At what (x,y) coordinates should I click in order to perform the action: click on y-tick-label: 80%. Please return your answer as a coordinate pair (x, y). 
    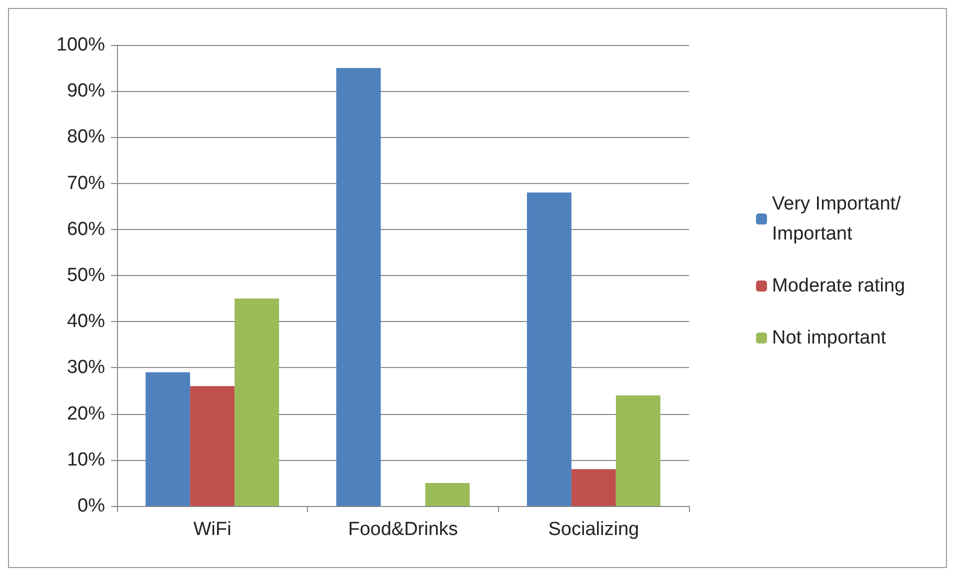
    Looking at the image, I should click on (86, 137).